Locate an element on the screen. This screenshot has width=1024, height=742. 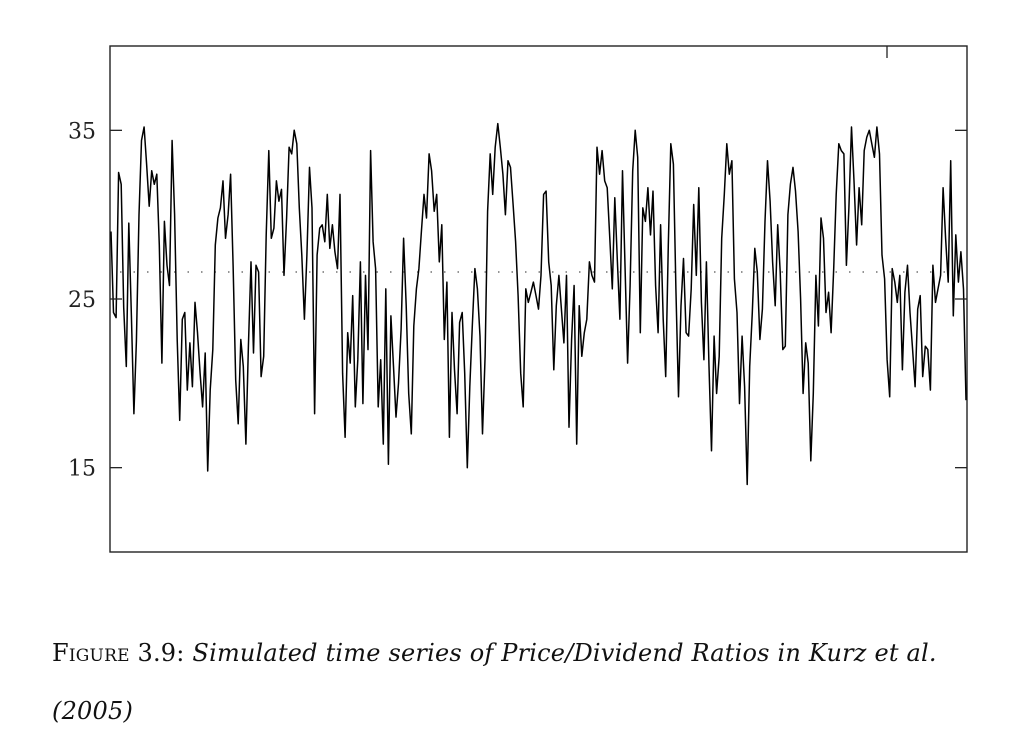
caption-line-2: (2005) is located at coordinates (522, 711).